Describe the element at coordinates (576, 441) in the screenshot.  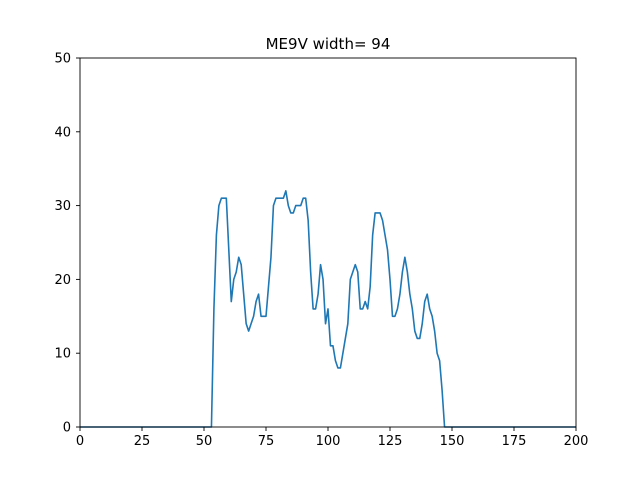
I see `x-tick-label: 200` at that location.